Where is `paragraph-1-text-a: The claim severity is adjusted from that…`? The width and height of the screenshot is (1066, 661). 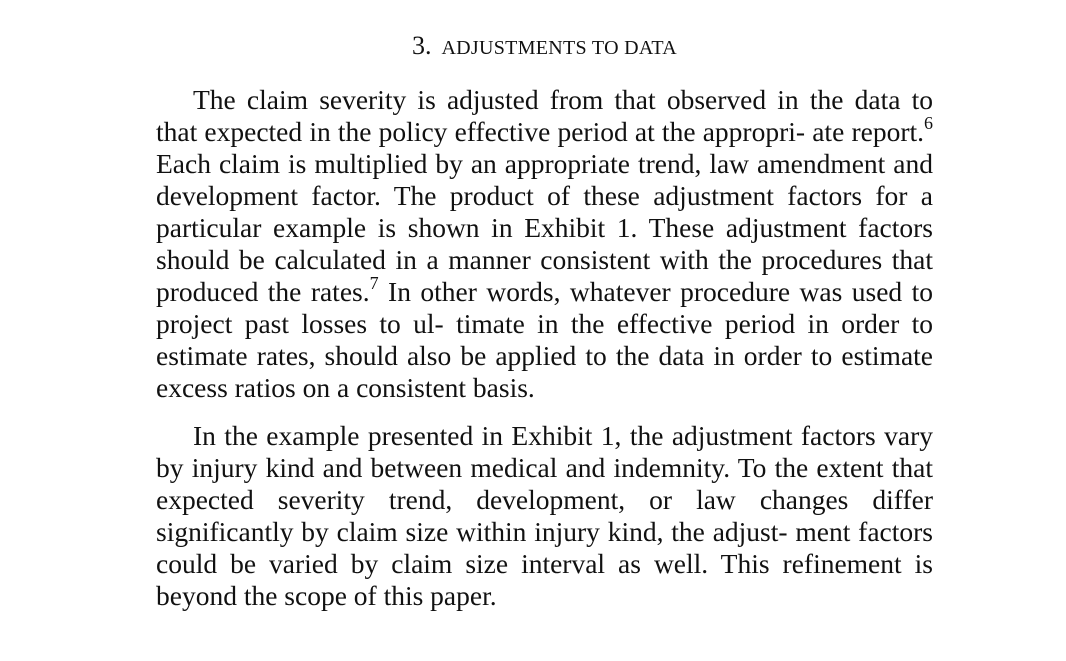 paragraph-1-text-a: The claim severity is adjusted from that… is located at coordinates (544, 115).